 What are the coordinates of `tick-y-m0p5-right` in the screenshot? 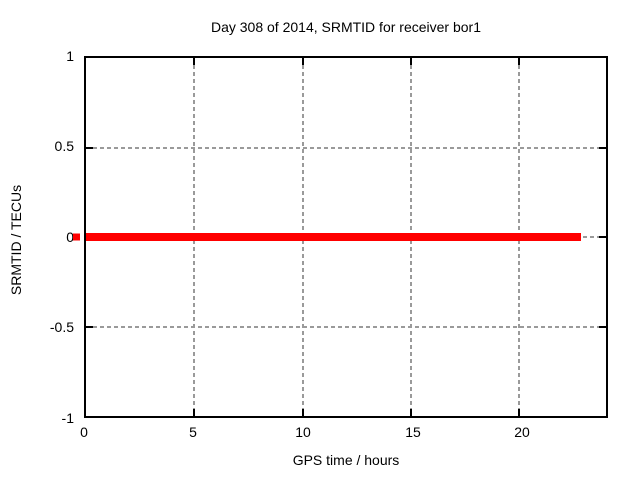 It's located at (602, 326).